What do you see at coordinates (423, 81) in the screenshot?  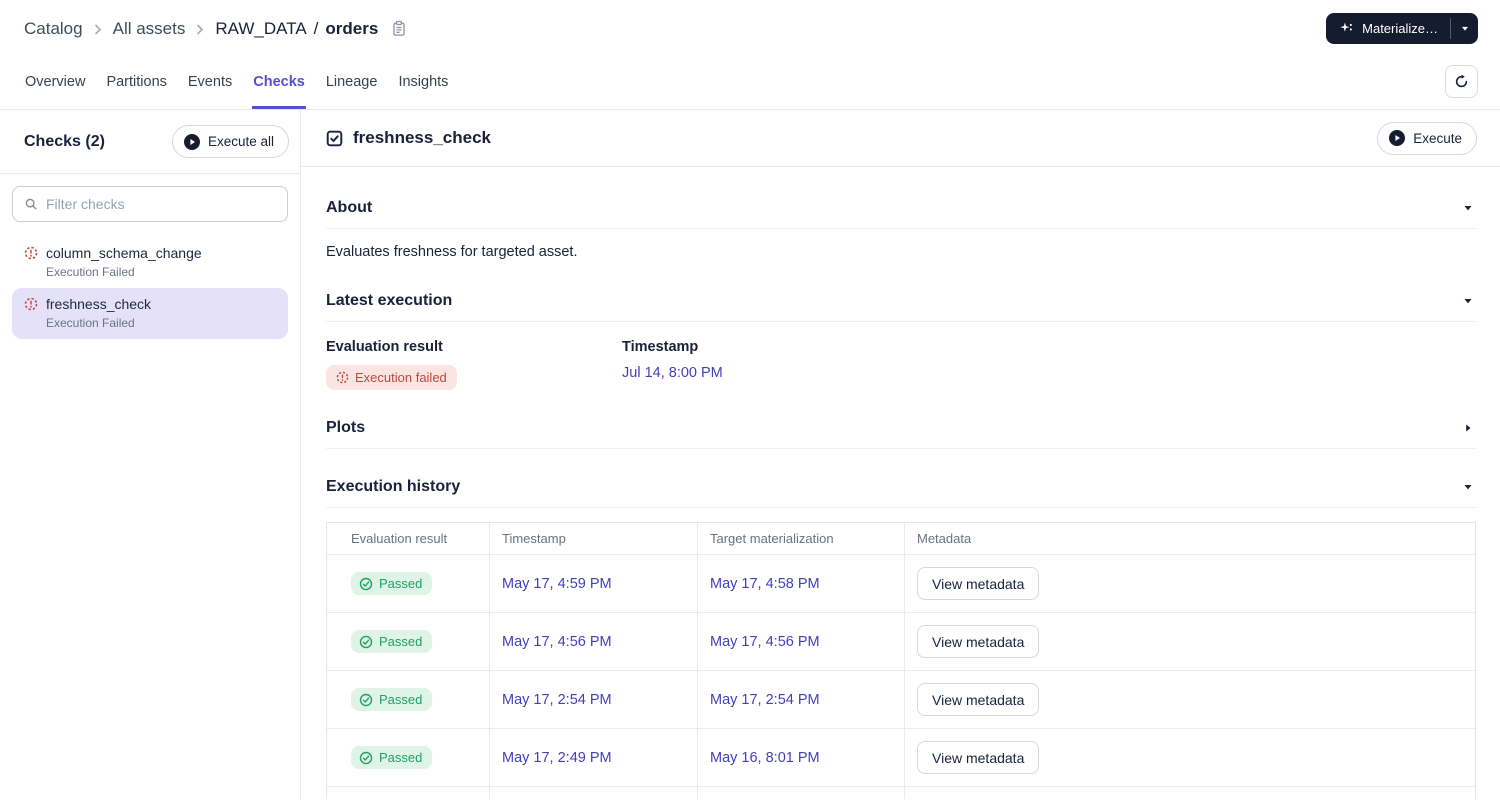 I see `tab-insights: Insights` at bounding box center [423, 81].